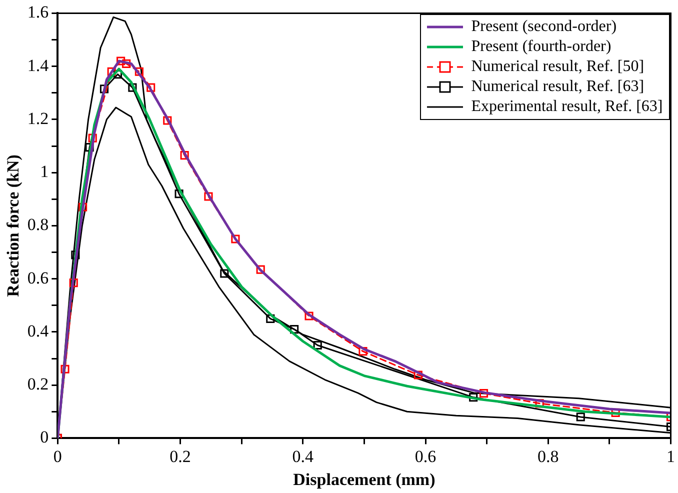 The width and height of the screenshot is (678, 493). What do you see at coordinates (38, 224) in the screenshot?
I see `y-tick-label: 0.8` at bounding box center [38, 224].